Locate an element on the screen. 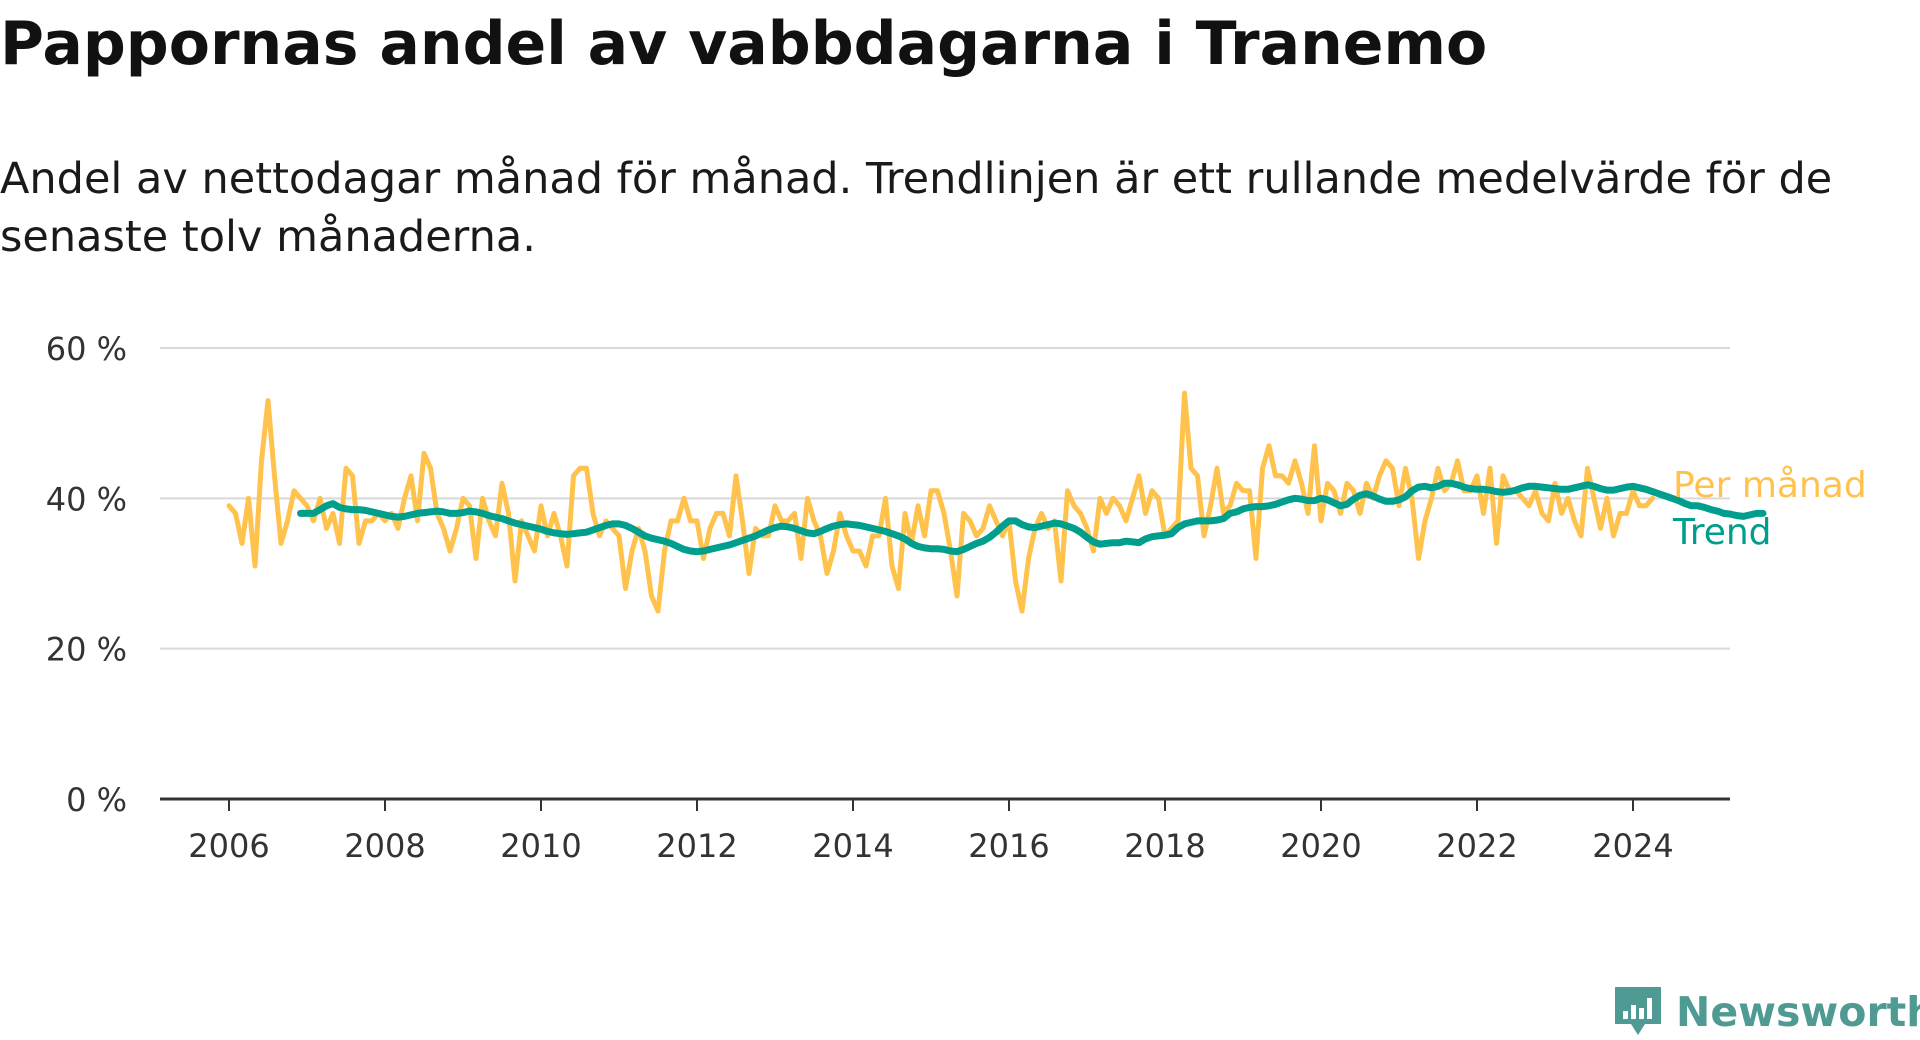 This screenshot has width=1920, height=1040. series-labels: Per månad Trend is located at coordinates (1769, 509).